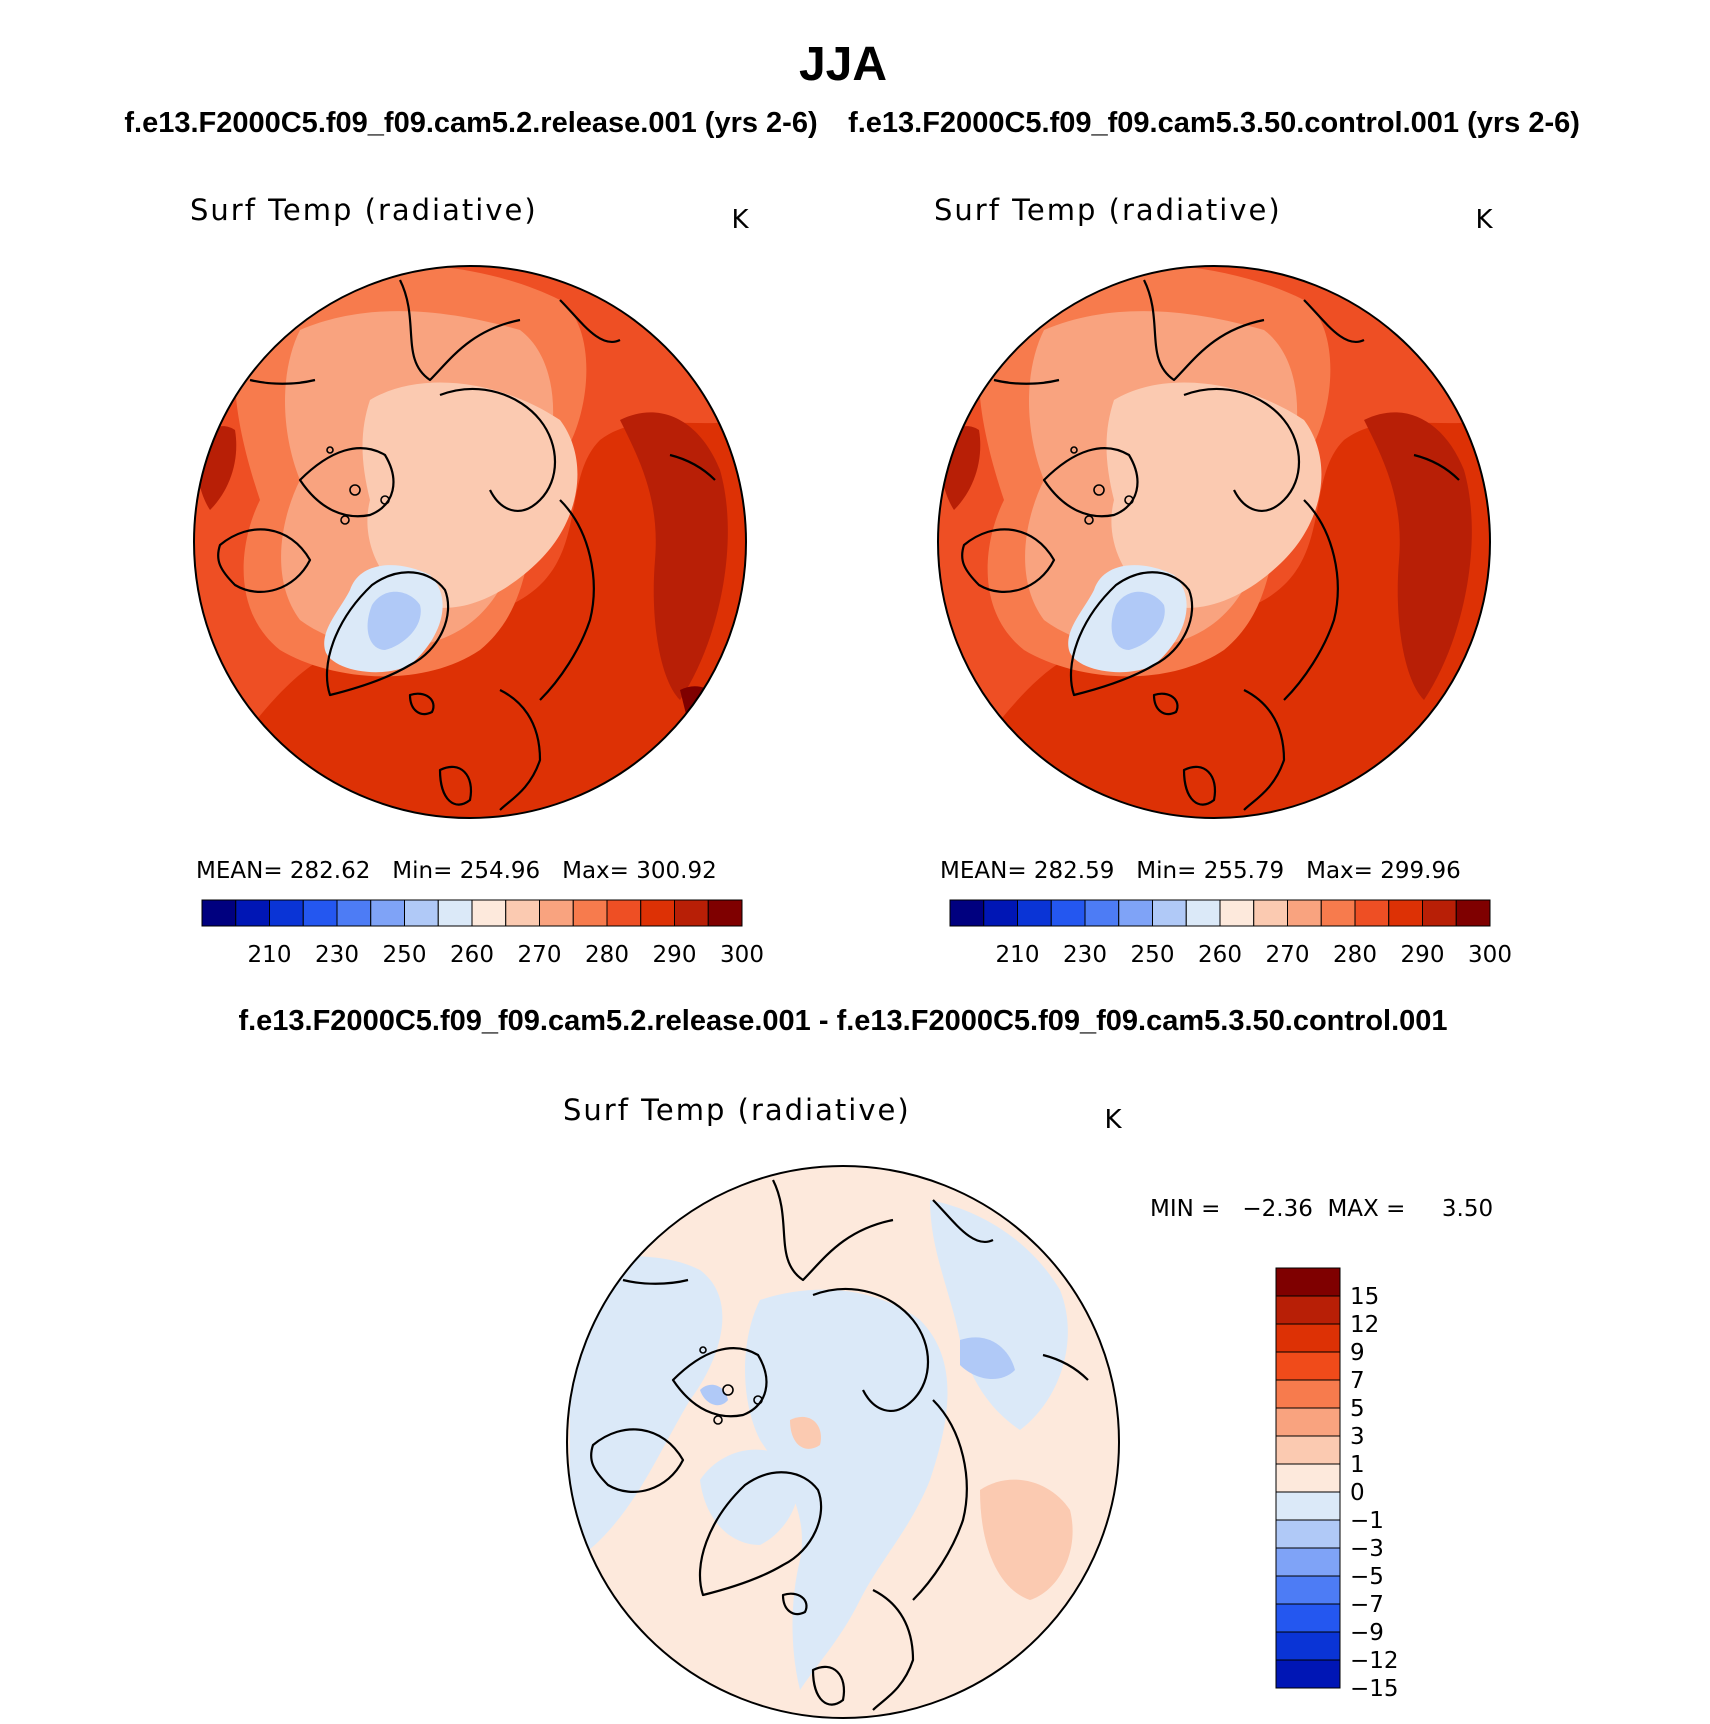 This screenshot has height=1724, width=1710. I want to click on case2-colorbar-tick-label: 270, so click(1288, 955).